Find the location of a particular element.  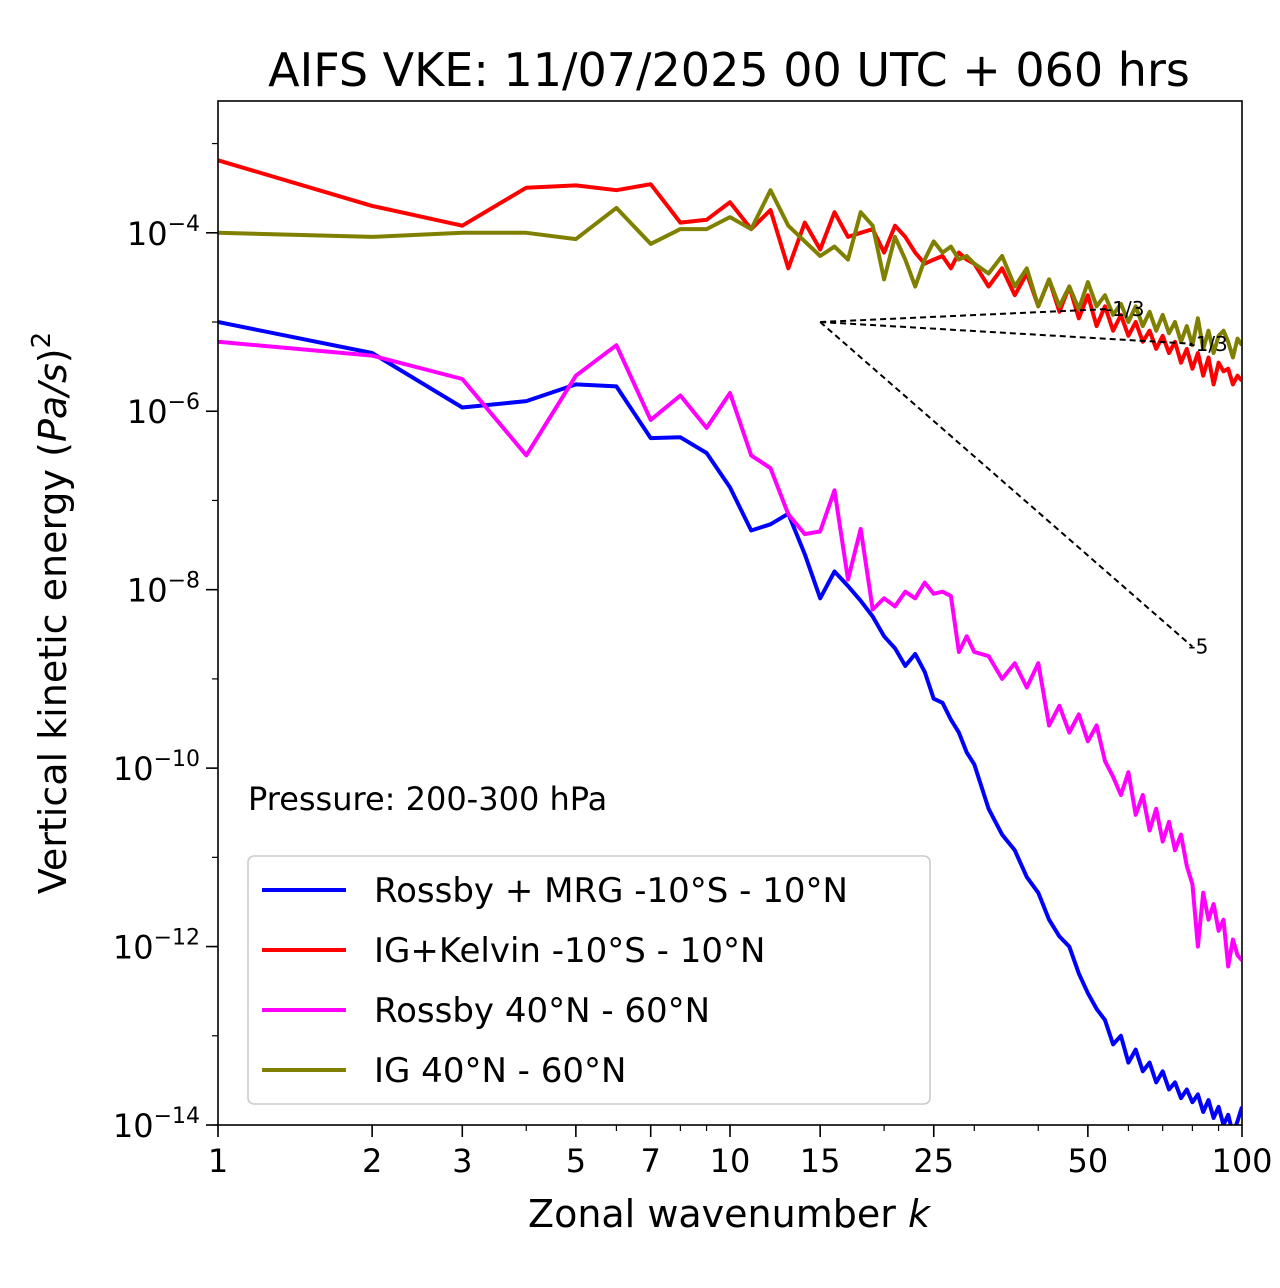

x-tick-label: 7 is located at coordinates (651, 1161).